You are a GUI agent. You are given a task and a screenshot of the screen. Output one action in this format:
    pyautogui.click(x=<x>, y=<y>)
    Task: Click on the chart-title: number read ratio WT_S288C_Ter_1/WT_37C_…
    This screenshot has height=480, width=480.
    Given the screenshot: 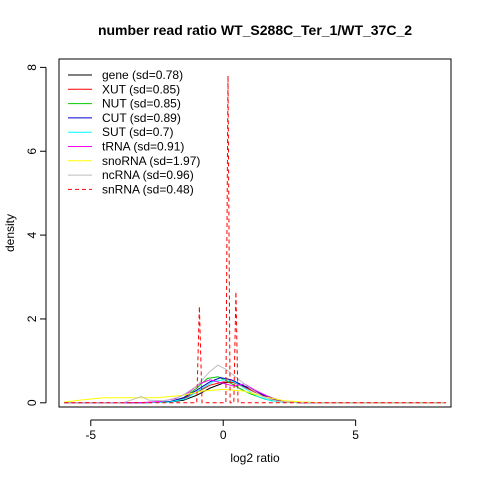 What is the action you would take?
    pyautogui.click(x=255, y=30)
    